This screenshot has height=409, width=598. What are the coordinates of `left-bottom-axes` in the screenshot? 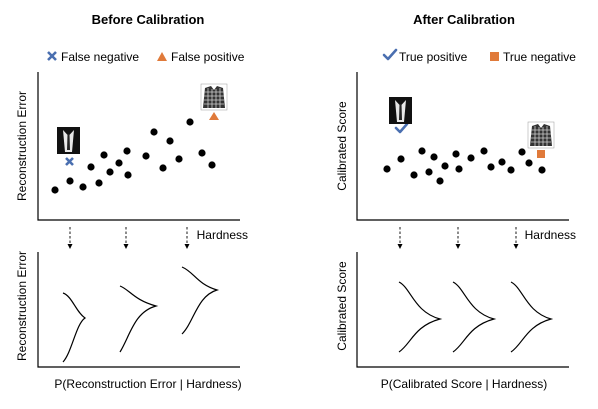 It's located at (138, 310).